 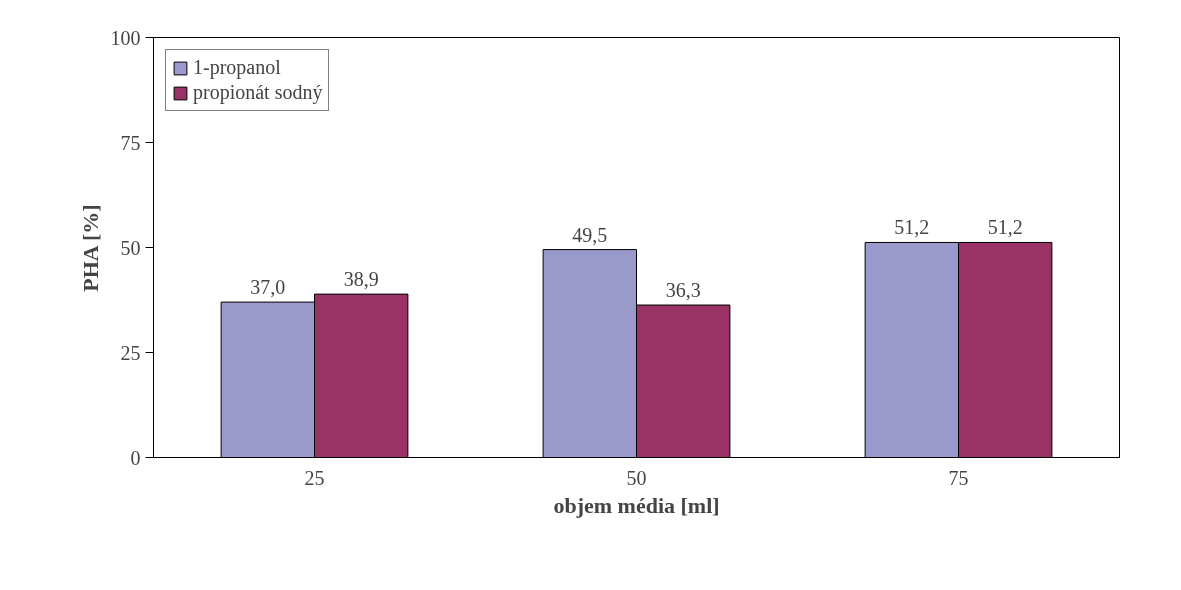 What do you see at coordinates (361, 279) in the screenshot?
I see `data-label: 38,9` at bounding box center [361, 279].